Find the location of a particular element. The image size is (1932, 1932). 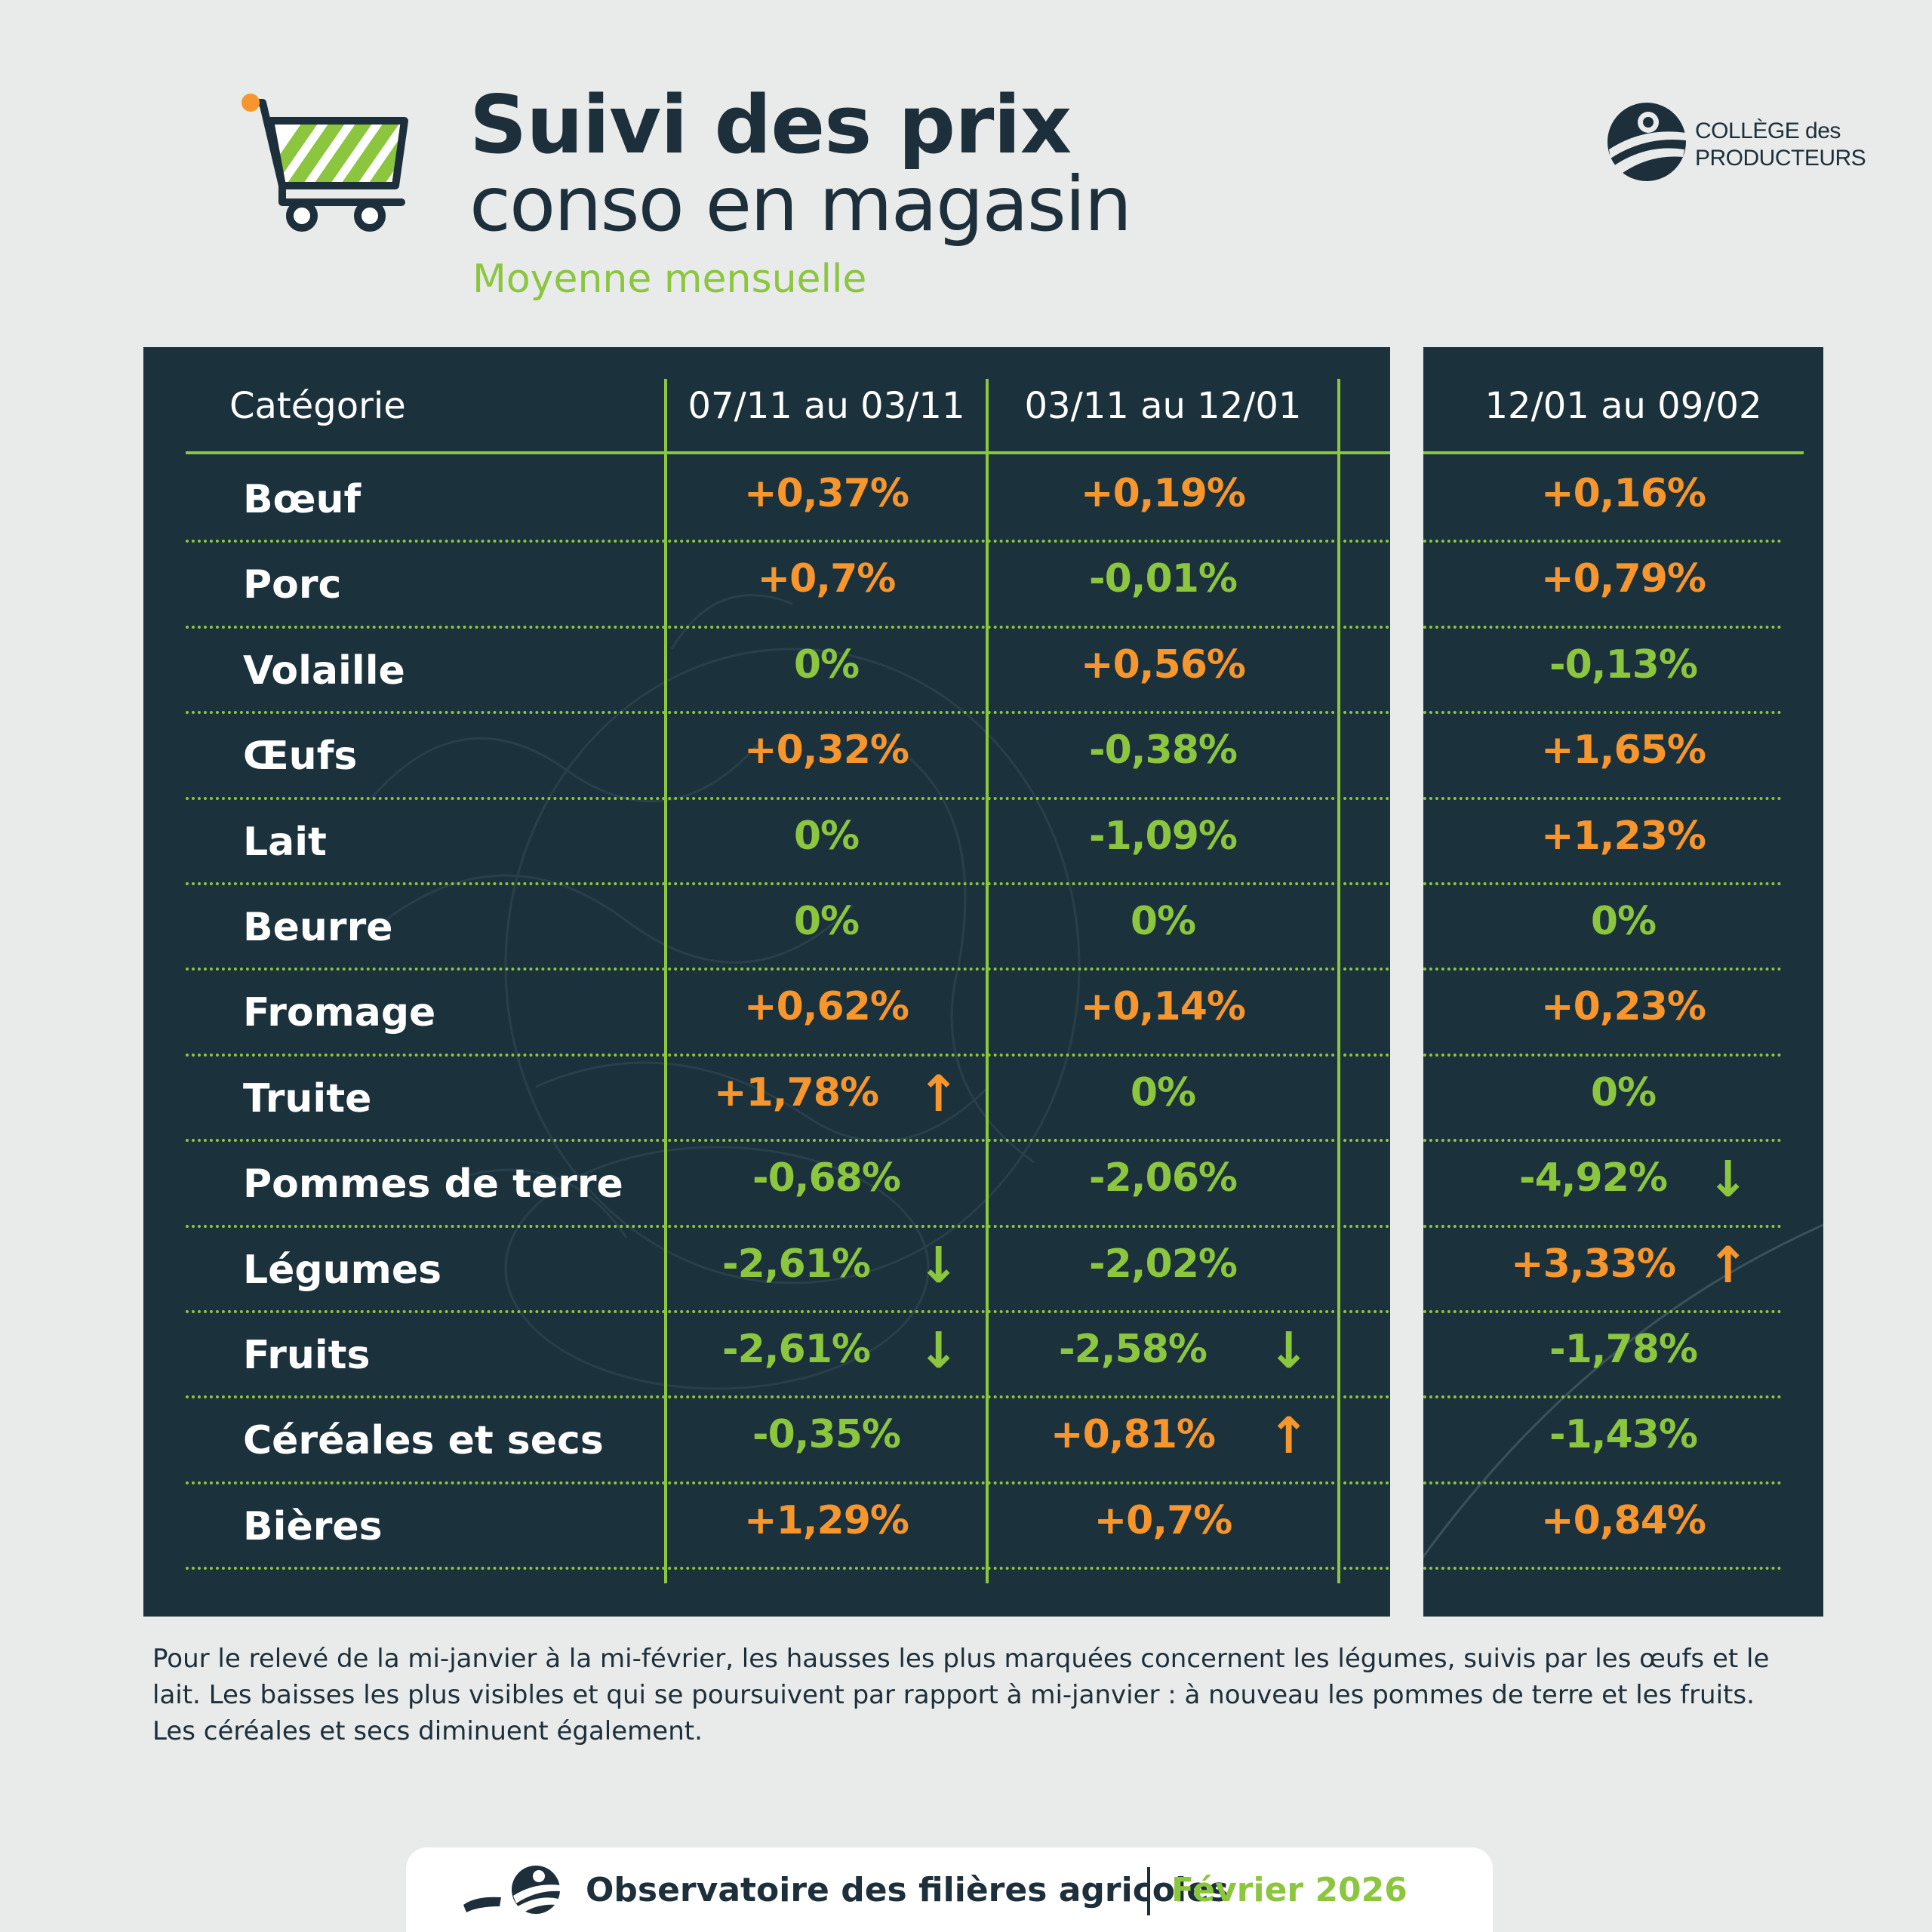

value-cell: -2,02% is located at coordinates (1163, 1264).